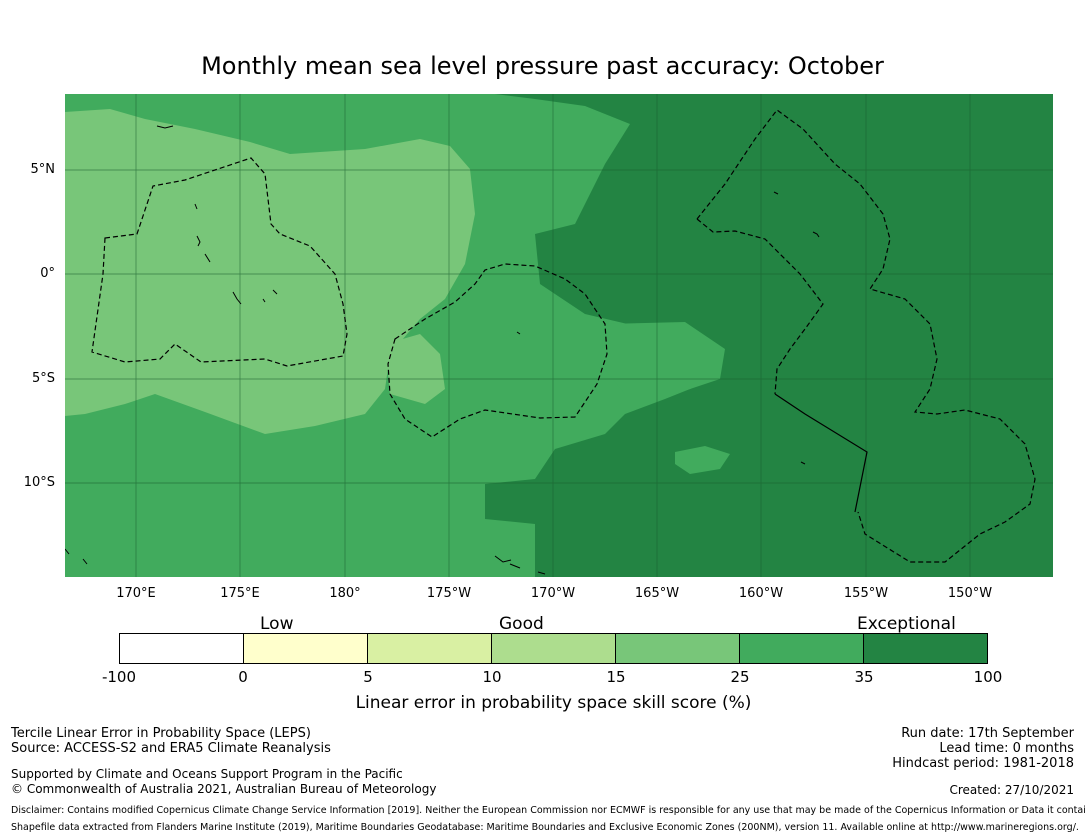  I want to click on lon-label: 150°W, so click(970, 593).